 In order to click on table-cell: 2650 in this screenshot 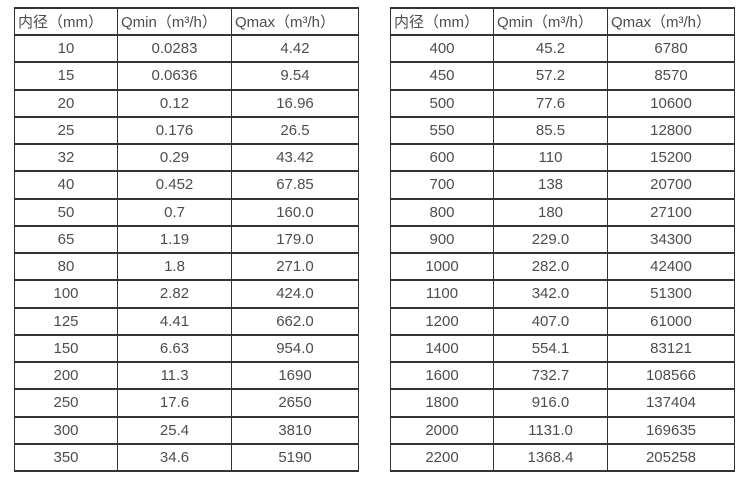, I will do `click(295, 403)`.